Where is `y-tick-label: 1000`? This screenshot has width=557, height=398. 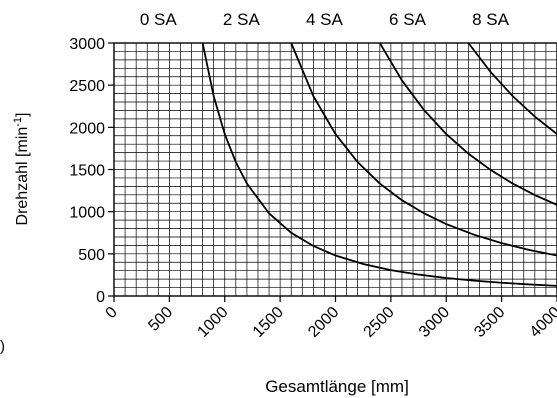 y-tick-label: 1000 is located at coordinates (87, 213).